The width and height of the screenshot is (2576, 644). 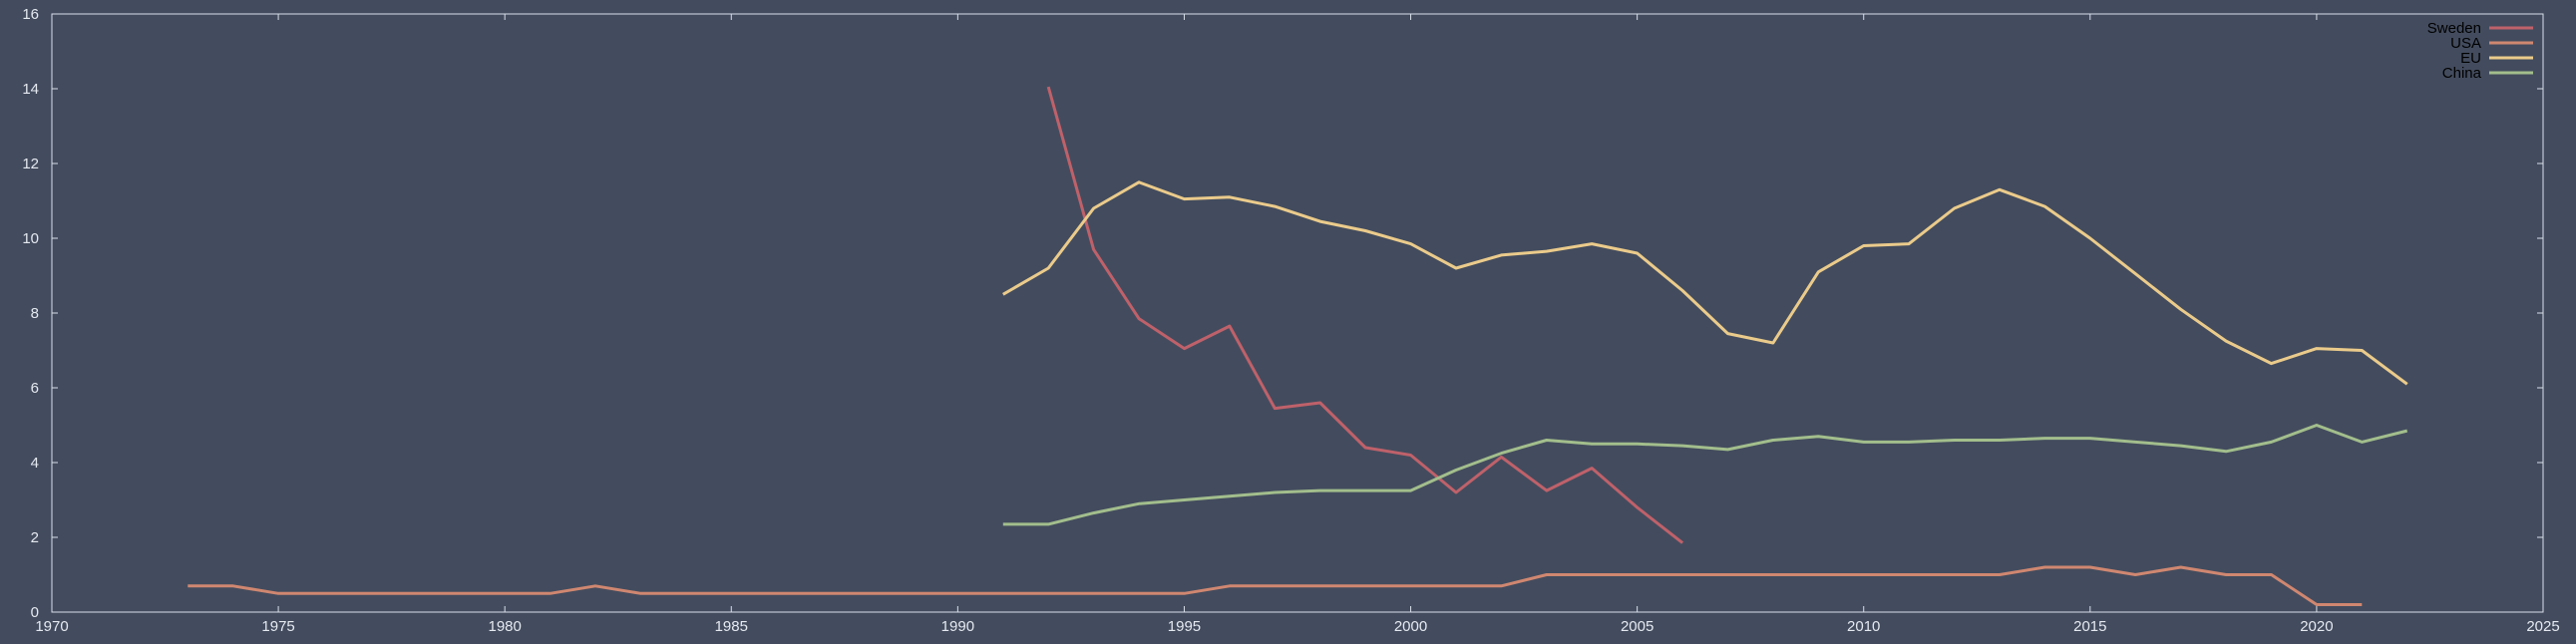 What do you see at coordinates (35, 612) in the screenshot?
I see `y-tick-label: 0` at bounding box center [35, 612].